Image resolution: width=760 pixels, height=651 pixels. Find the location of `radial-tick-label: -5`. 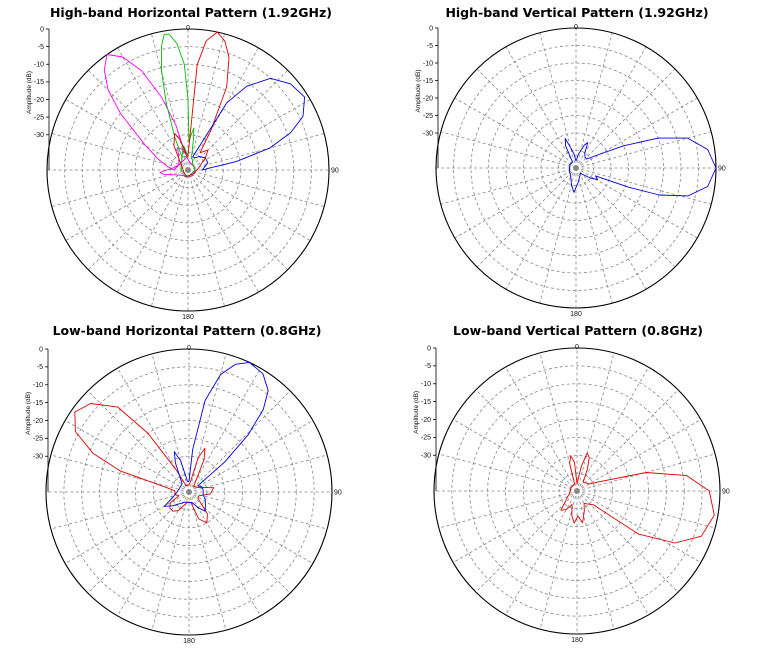

radial-tick-label: -5 is located at coordinates (41, 47).